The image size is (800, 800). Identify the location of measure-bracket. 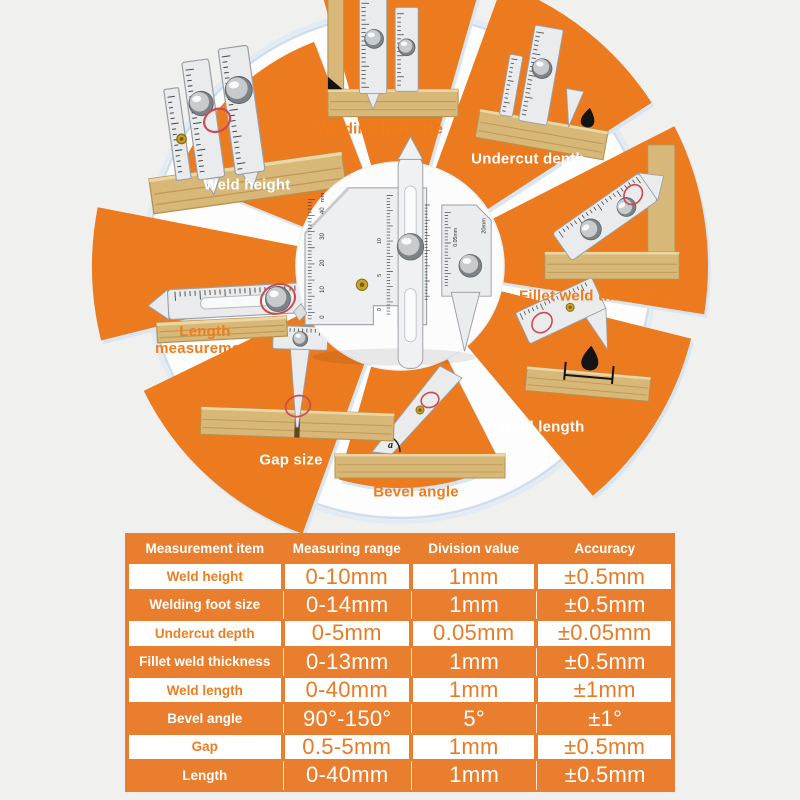
(589, 373).